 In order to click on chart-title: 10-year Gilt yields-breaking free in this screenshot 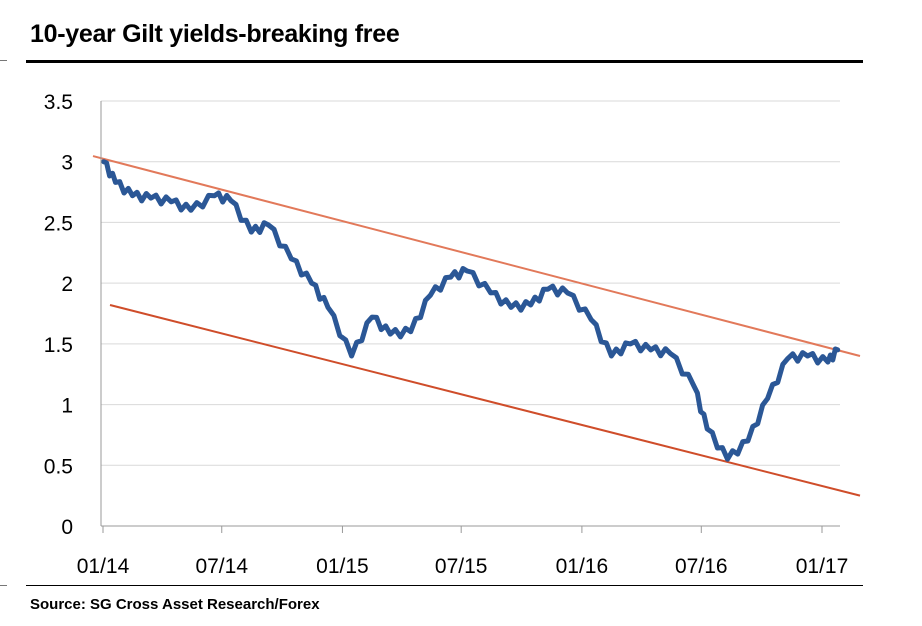, I will do `click(215, 34)`.